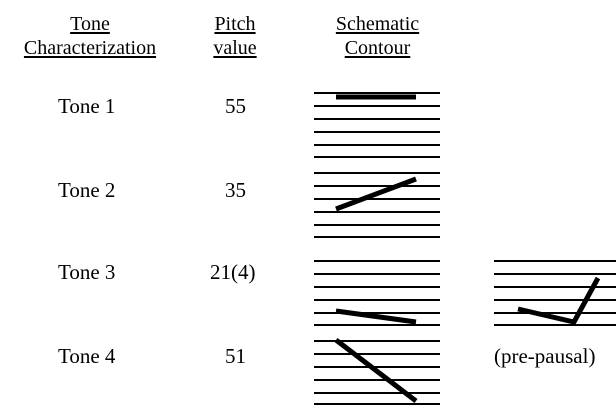  Describe the element at coordinates (545, 356) in the screenshot. I see `pre-pausal-label: (pre-pausal)` at that location.